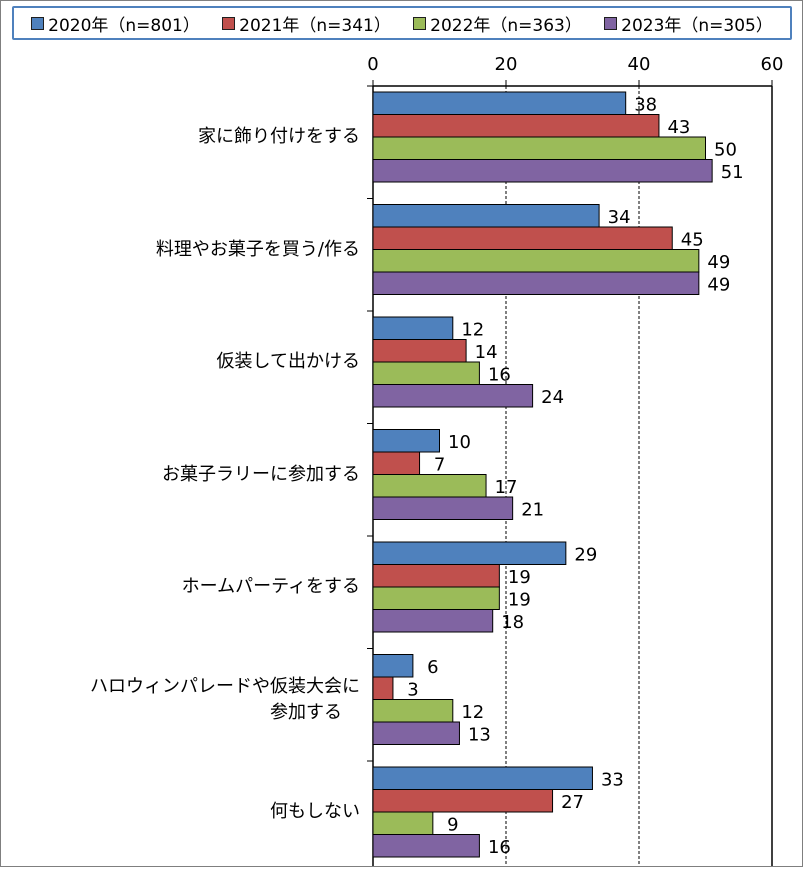 This screenshot has height=869, width=805. What do you see at coordinates (725, 149) in the screenshot?
I see `data-label: 50` at bounding box center [725, 149].